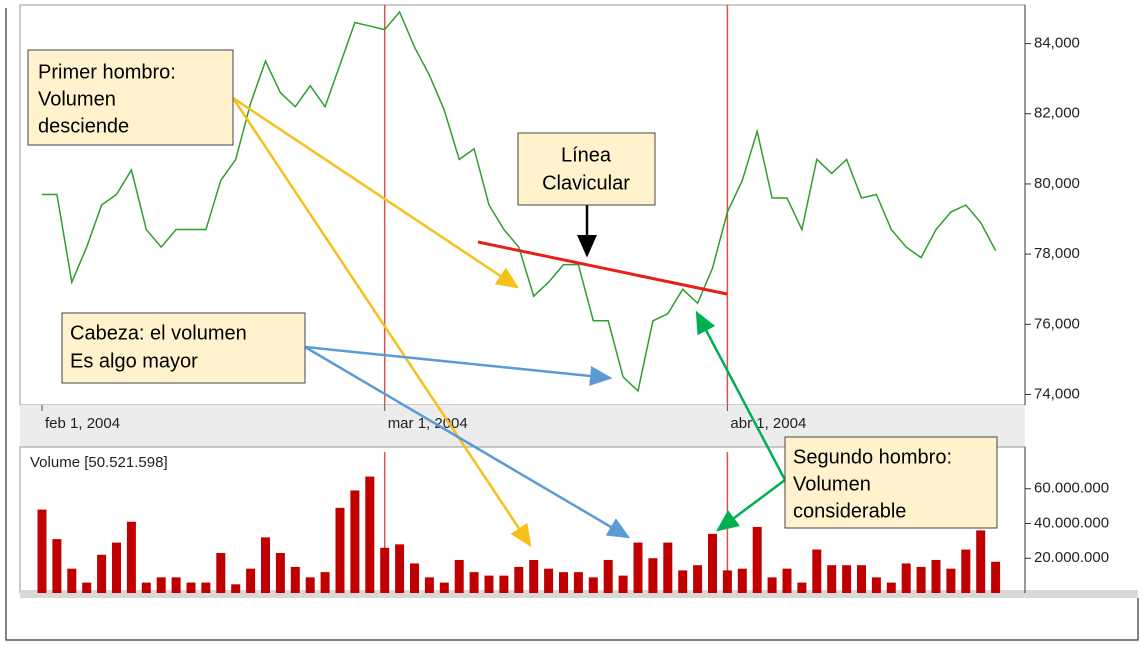 This screenshot has height=649, width=1146. What do you see at coordinates (107, 72) in the screenshot?
I see `annotation-text: Primer hombro:` at bounding box center [107, 72].